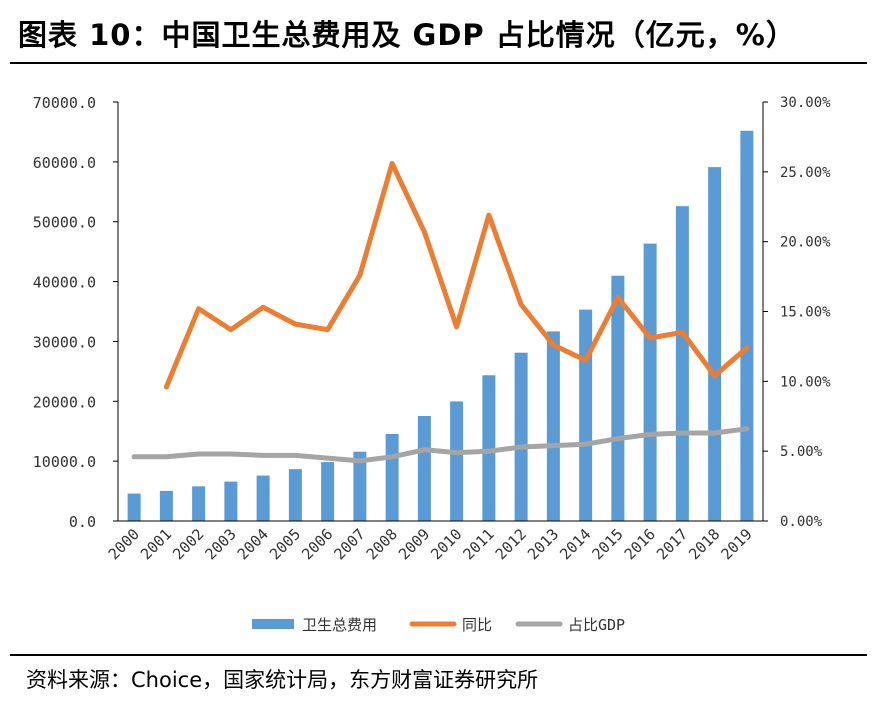 Image resolution: width=877 pixels, height=711 pixels. What do you see at coordinates (64, 103) in the screenshot?
I see `left-tick-label: 70000.0` at bounding box center [64, 103].